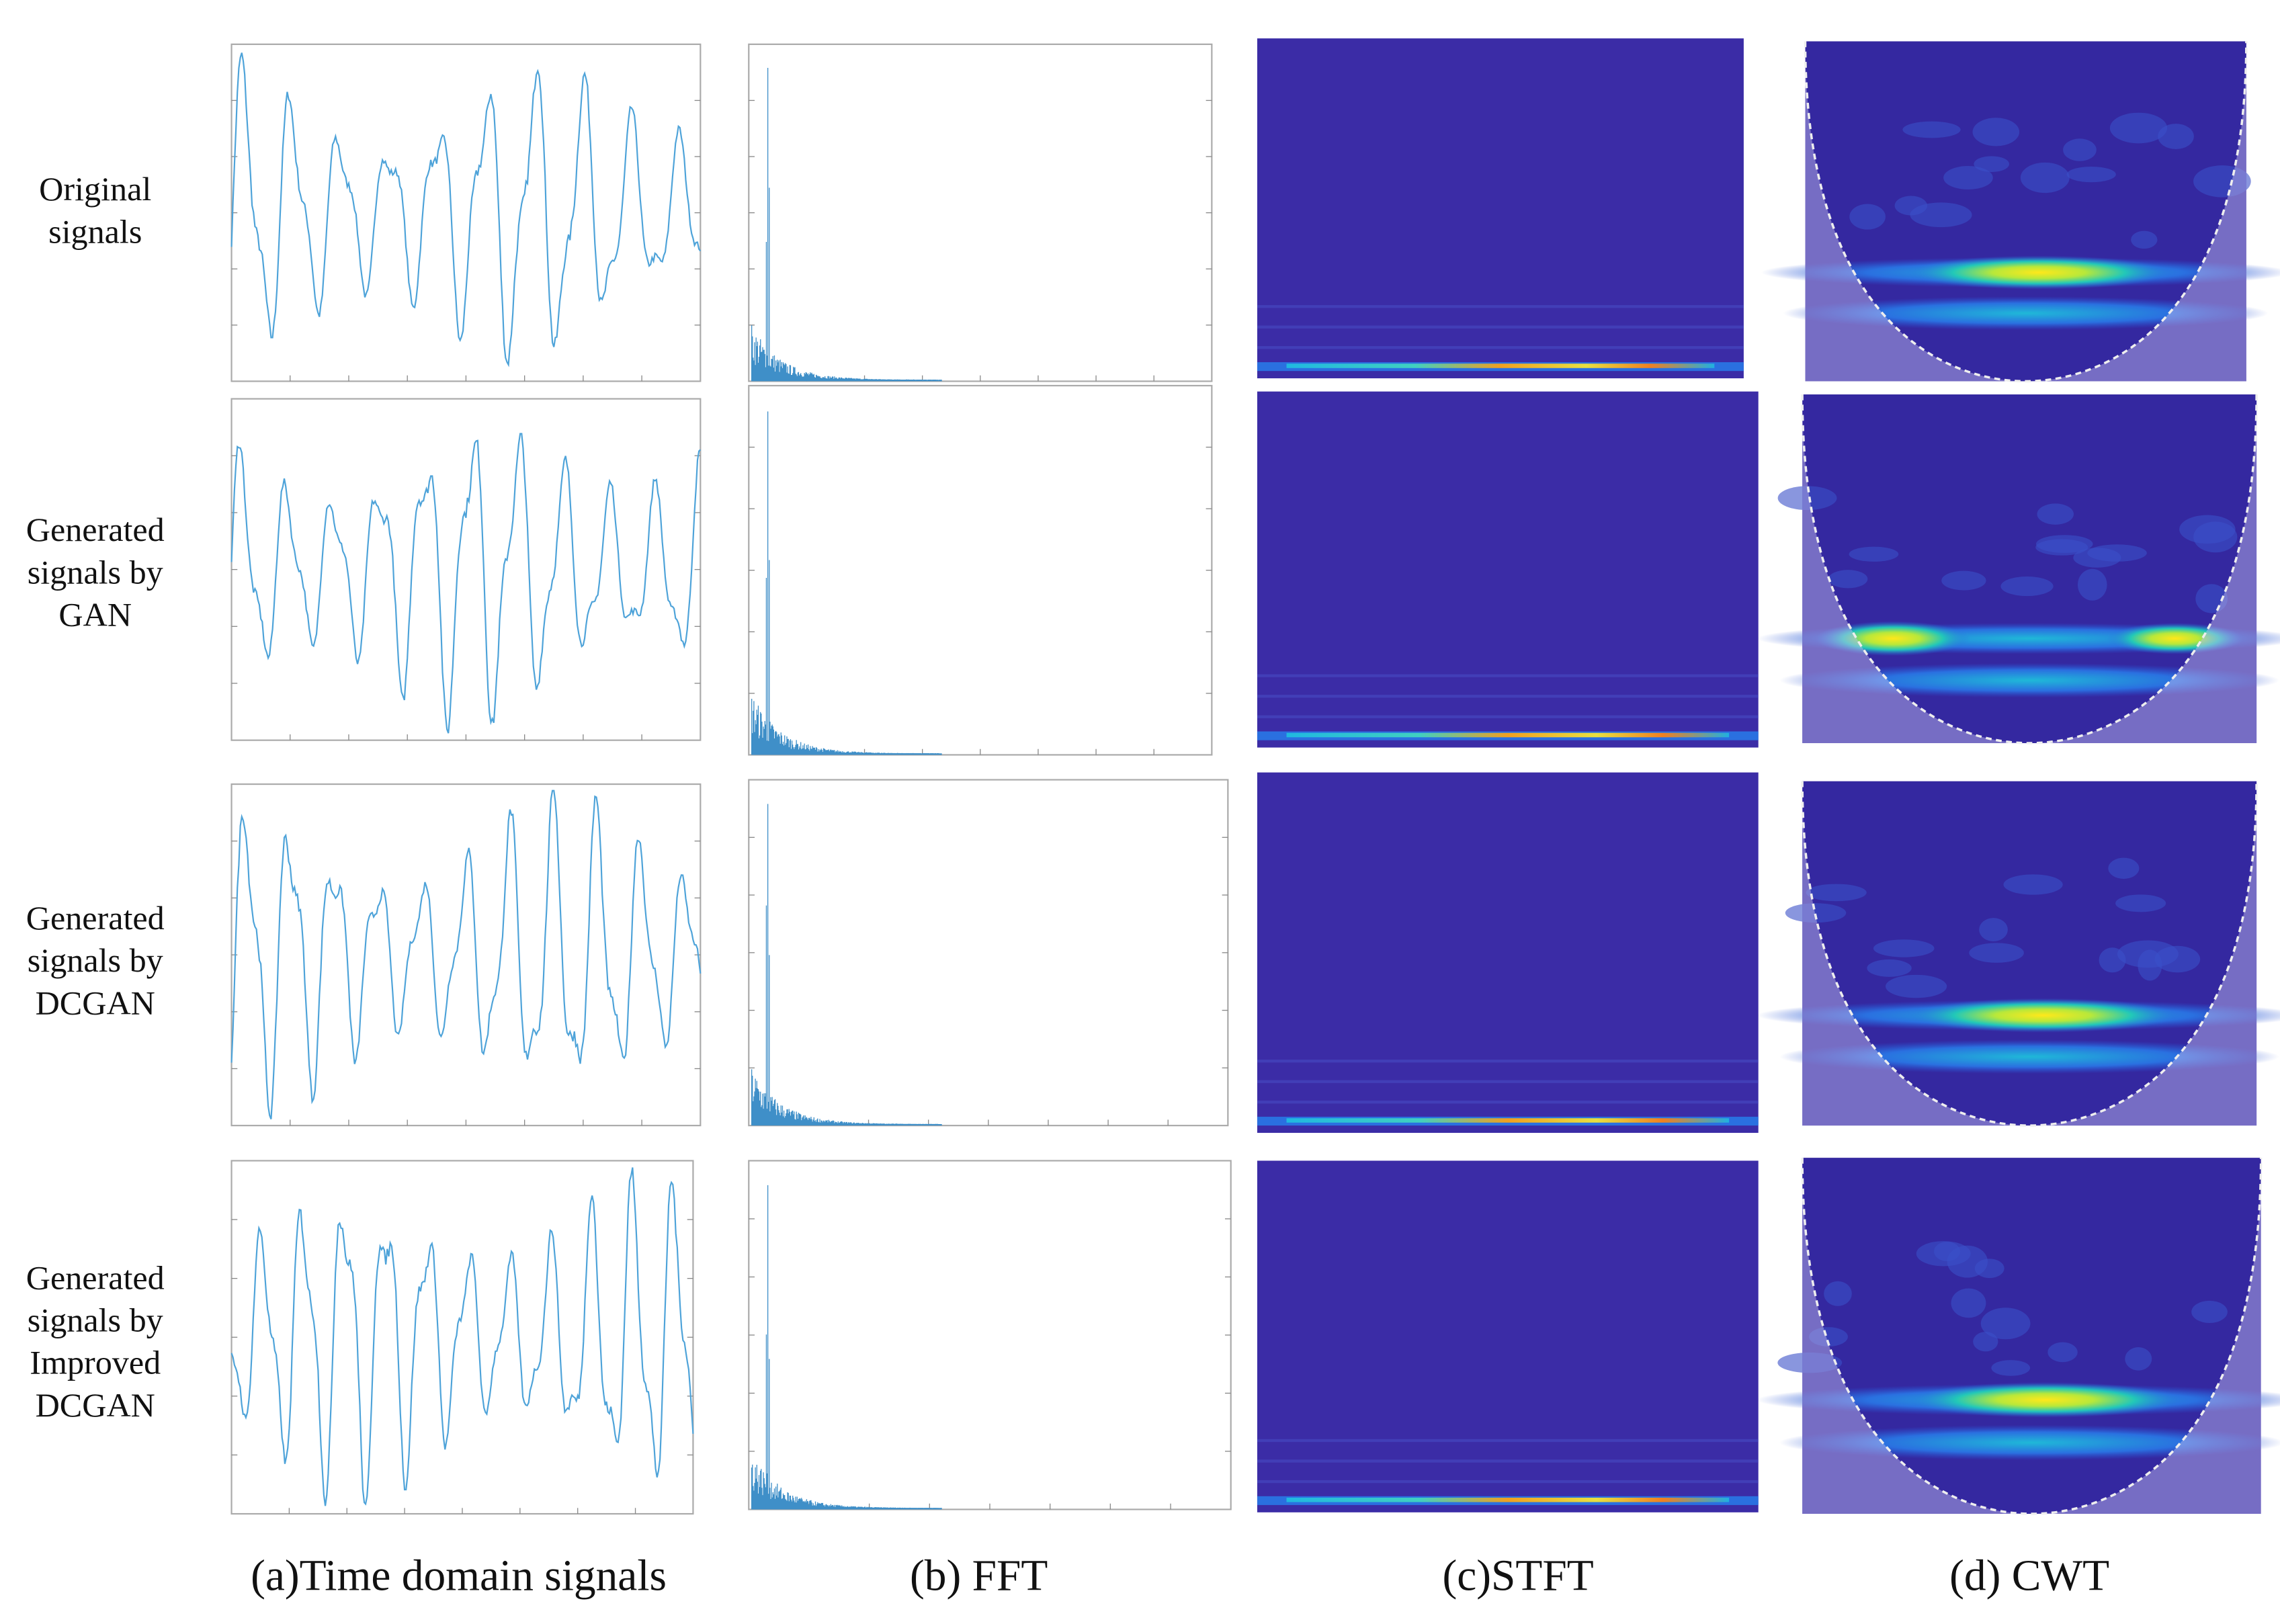  Describe the element at coordinates (459, 1575) in the screenshot. I see `column-label: (a)Time domain signals` at that location.